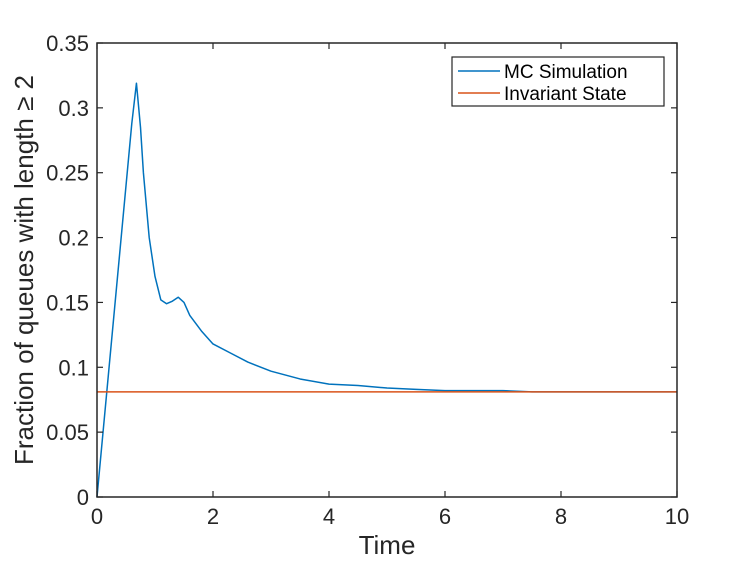  I want to click on x-tick-label: 6, so click(445, 516).